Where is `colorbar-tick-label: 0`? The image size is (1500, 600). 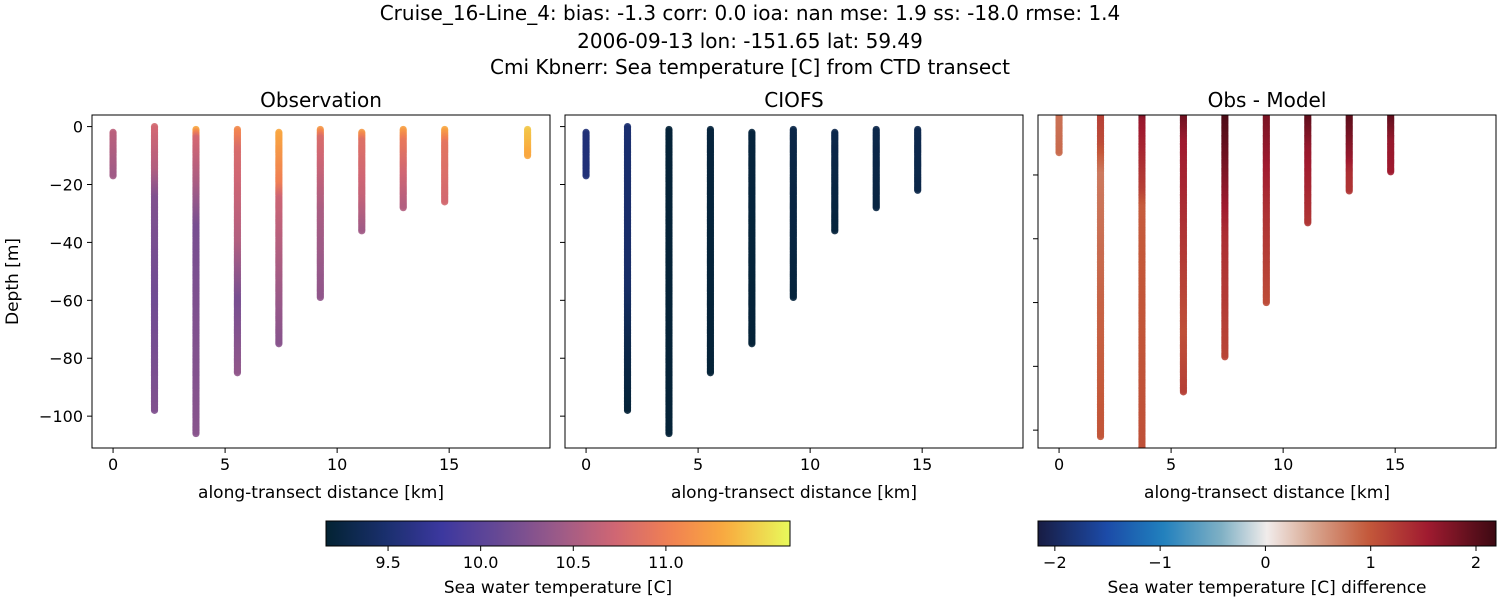
colorbar-tick-label: 0 is located at coordinates (1265, 562).